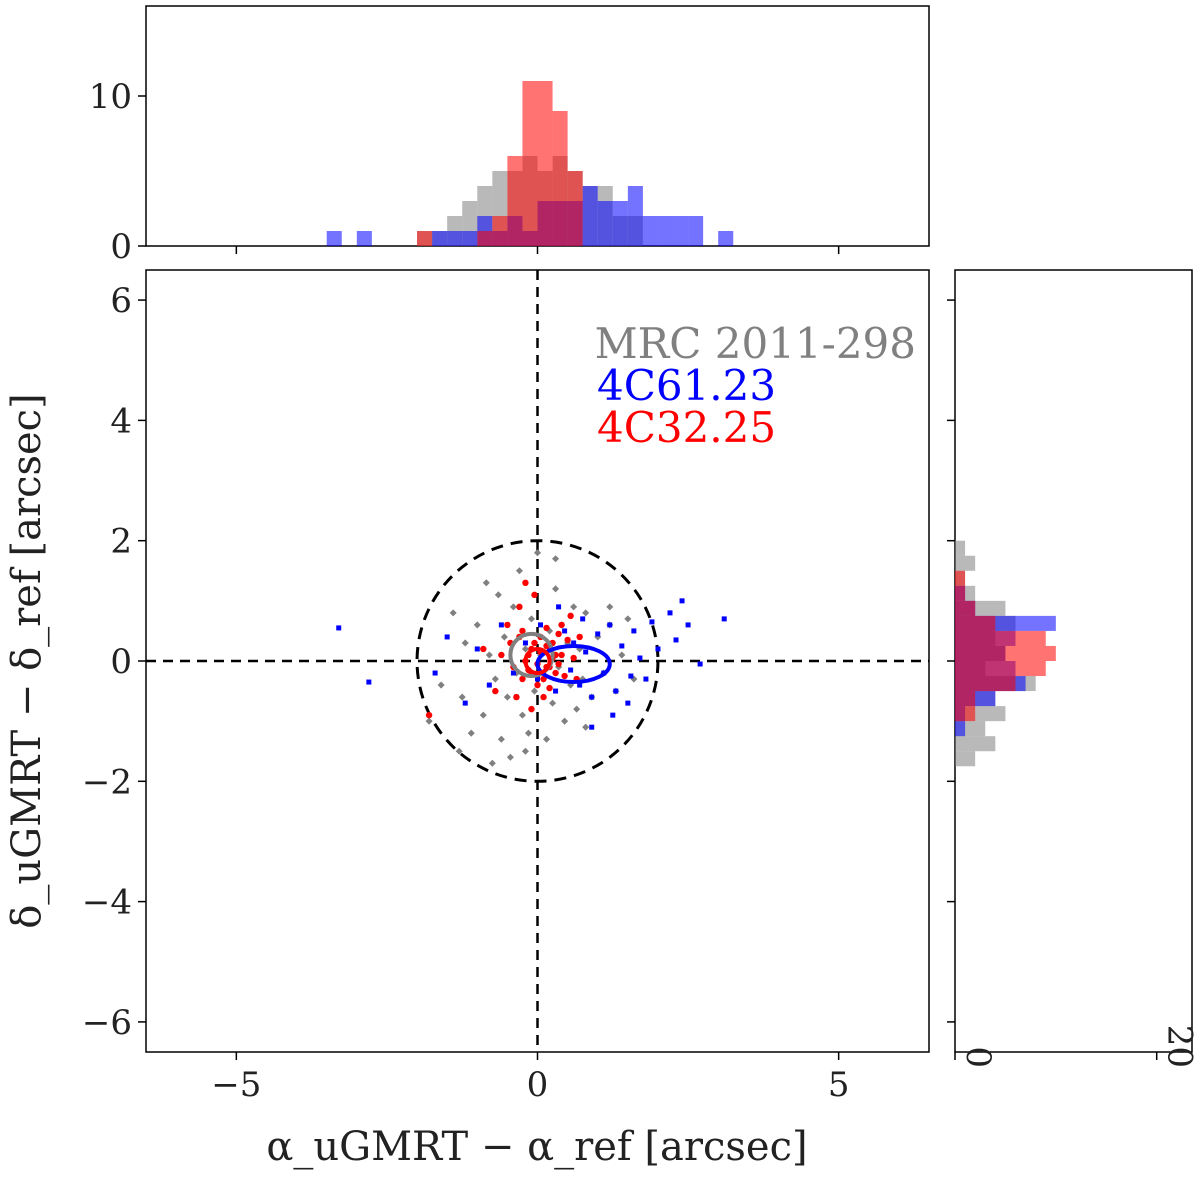 This screenshot has height=1179, width=1200. I want to click on top-hist-tick-label-10: 10, so click(110, 97).